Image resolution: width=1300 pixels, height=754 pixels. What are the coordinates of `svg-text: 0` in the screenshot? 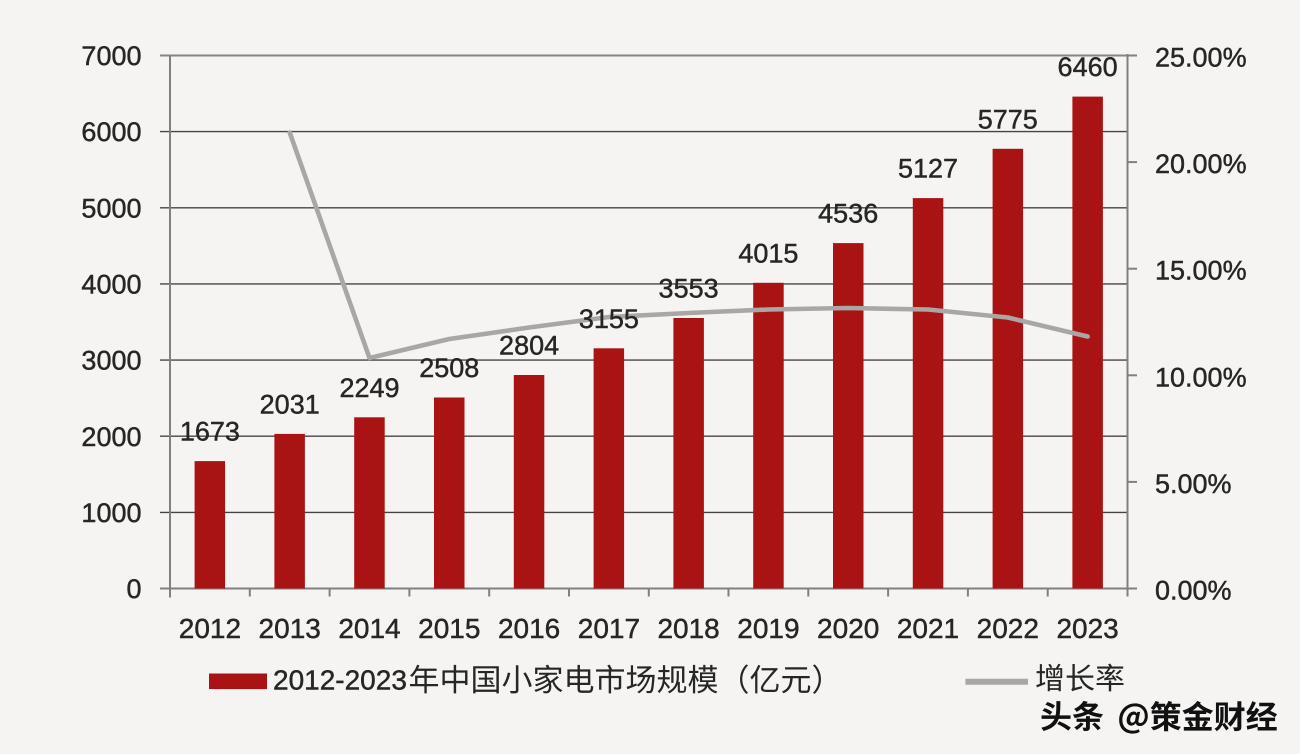 It's located at (133, 589).